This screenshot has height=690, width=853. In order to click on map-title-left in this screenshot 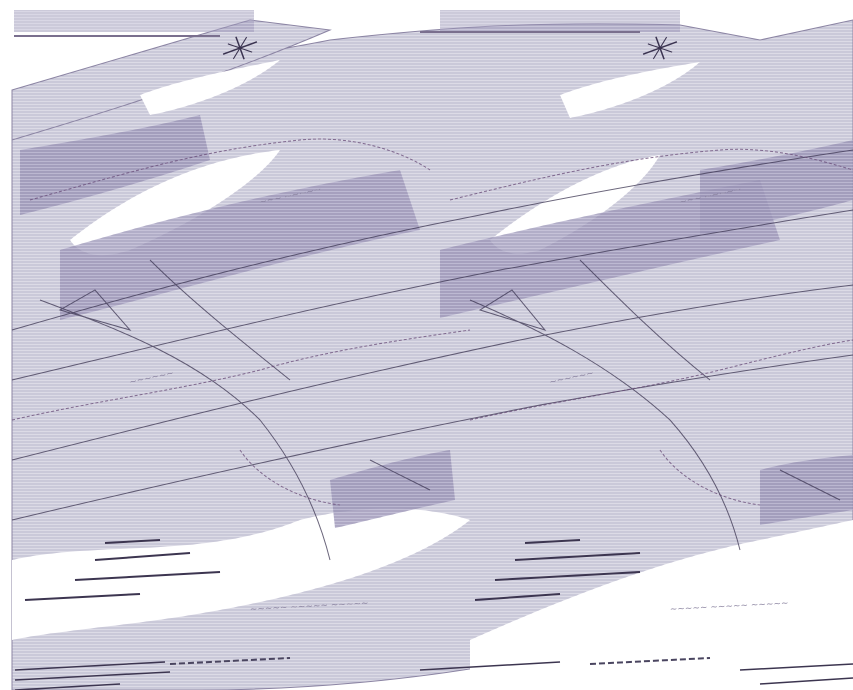, I will do `click(134, 23)`.